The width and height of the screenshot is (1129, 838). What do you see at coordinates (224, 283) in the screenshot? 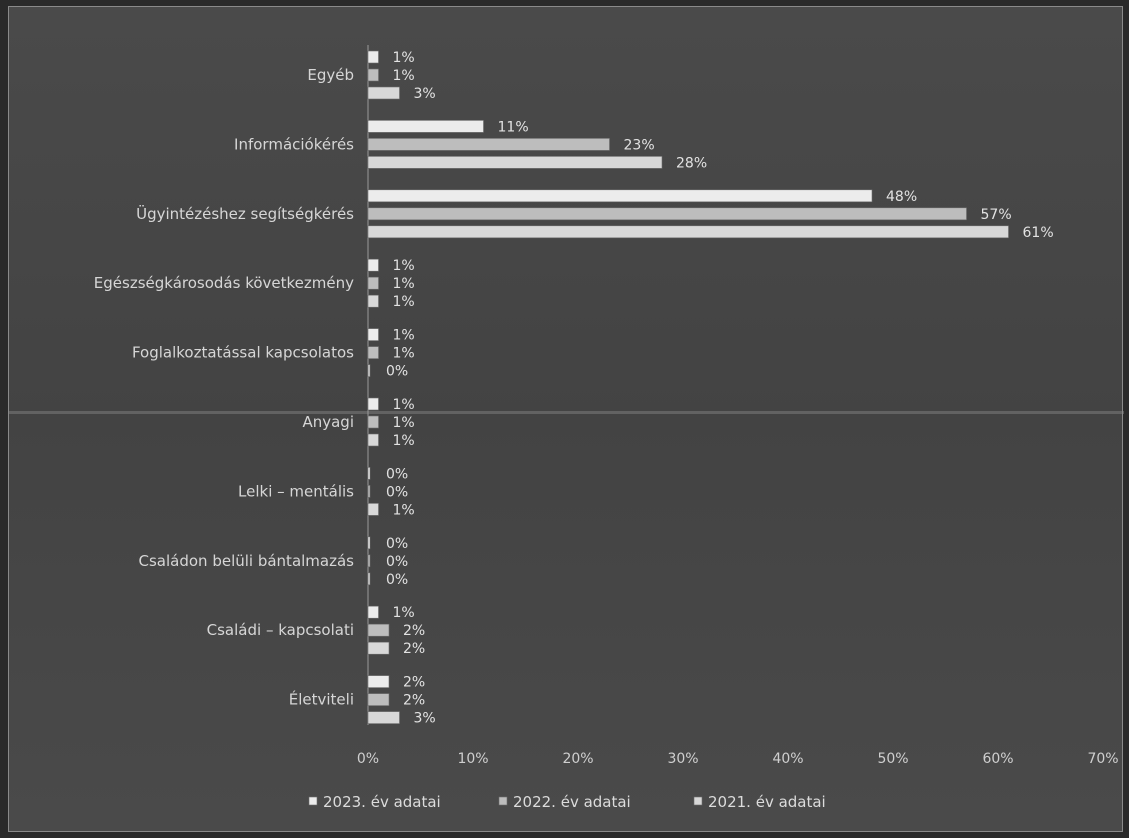
I see `category-label: Egészségkárosodás következmény` at bounding box center [224, 283].